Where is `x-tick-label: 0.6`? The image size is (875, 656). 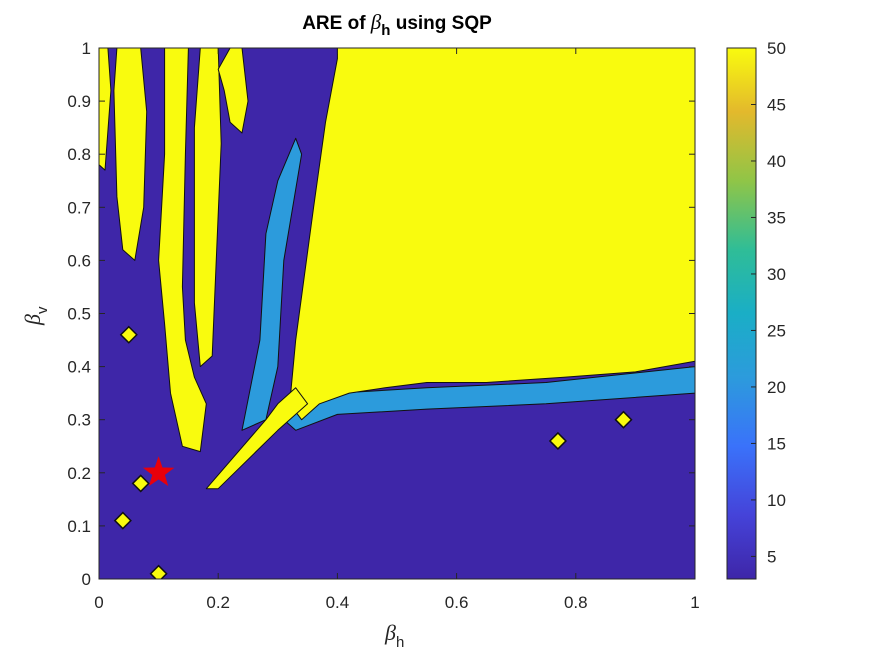 x-tick-label: 0.6 is located at coordinates (457, 602).